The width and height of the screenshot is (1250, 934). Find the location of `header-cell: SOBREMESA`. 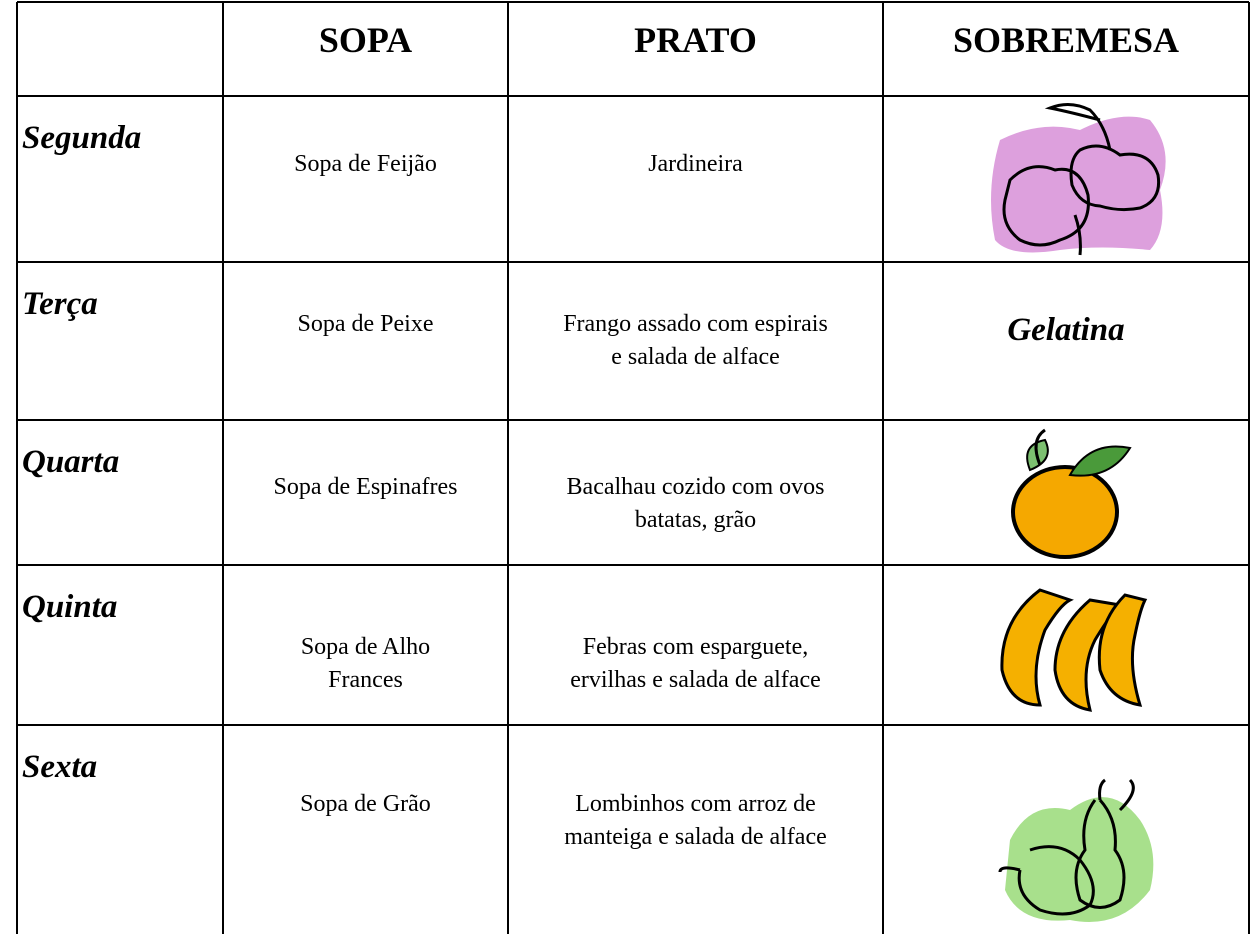

header-cell: SOBREMESA is located at coordinates (1066, 40).